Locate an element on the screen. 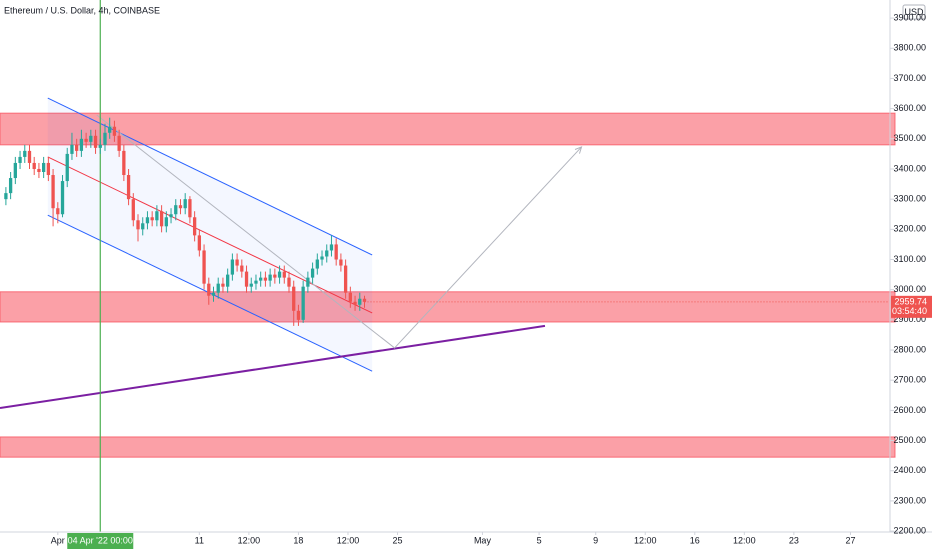 This screenshot has width=932, height=550. currency-label: USD is located at coordinates (914, 12).